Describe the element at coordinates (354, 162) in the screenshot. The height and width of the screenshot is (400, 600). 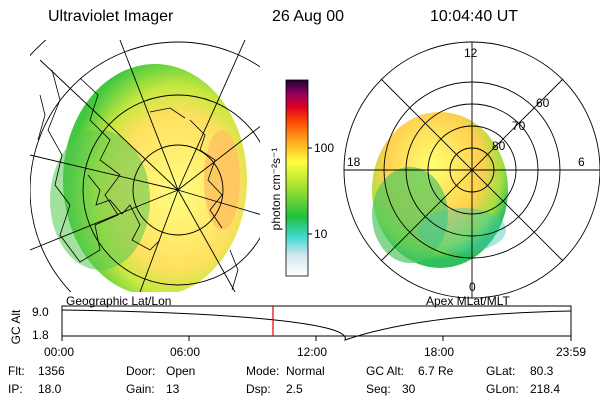
I see `mlt-label-left: 18` at that location.